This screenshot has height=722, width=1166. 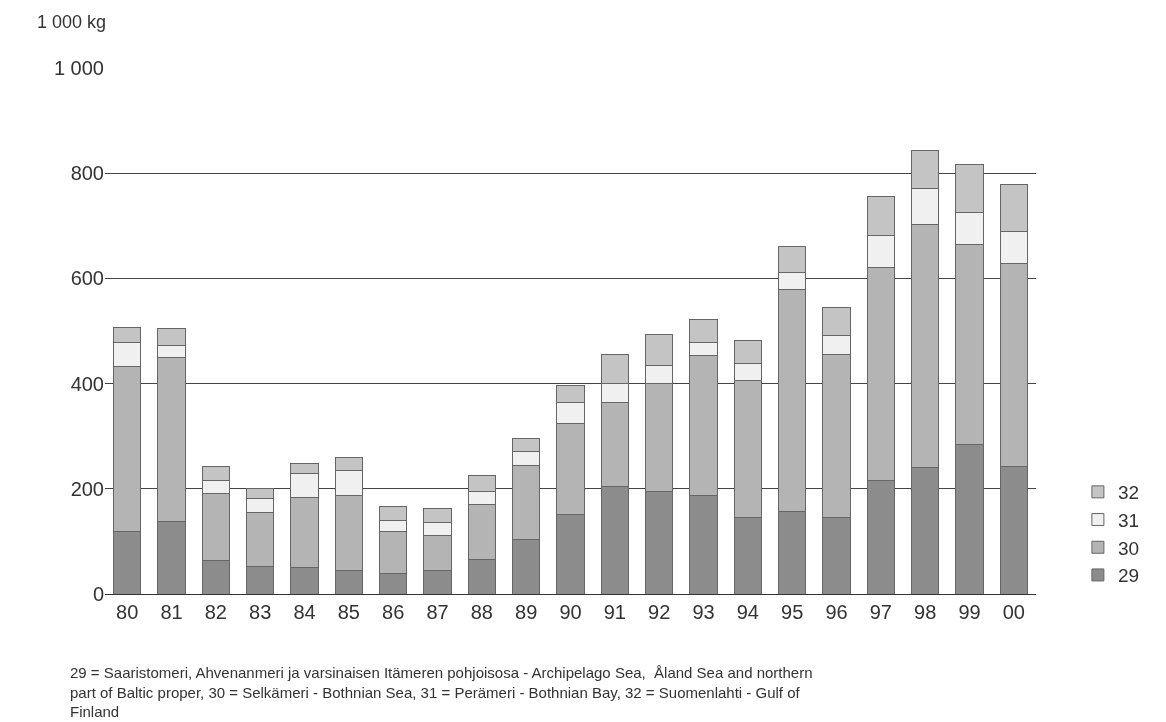 What do you see at coordinates (792, 612) in the screenshot?
I see `x-tick-label: 95` at bounding box center [792, 612].